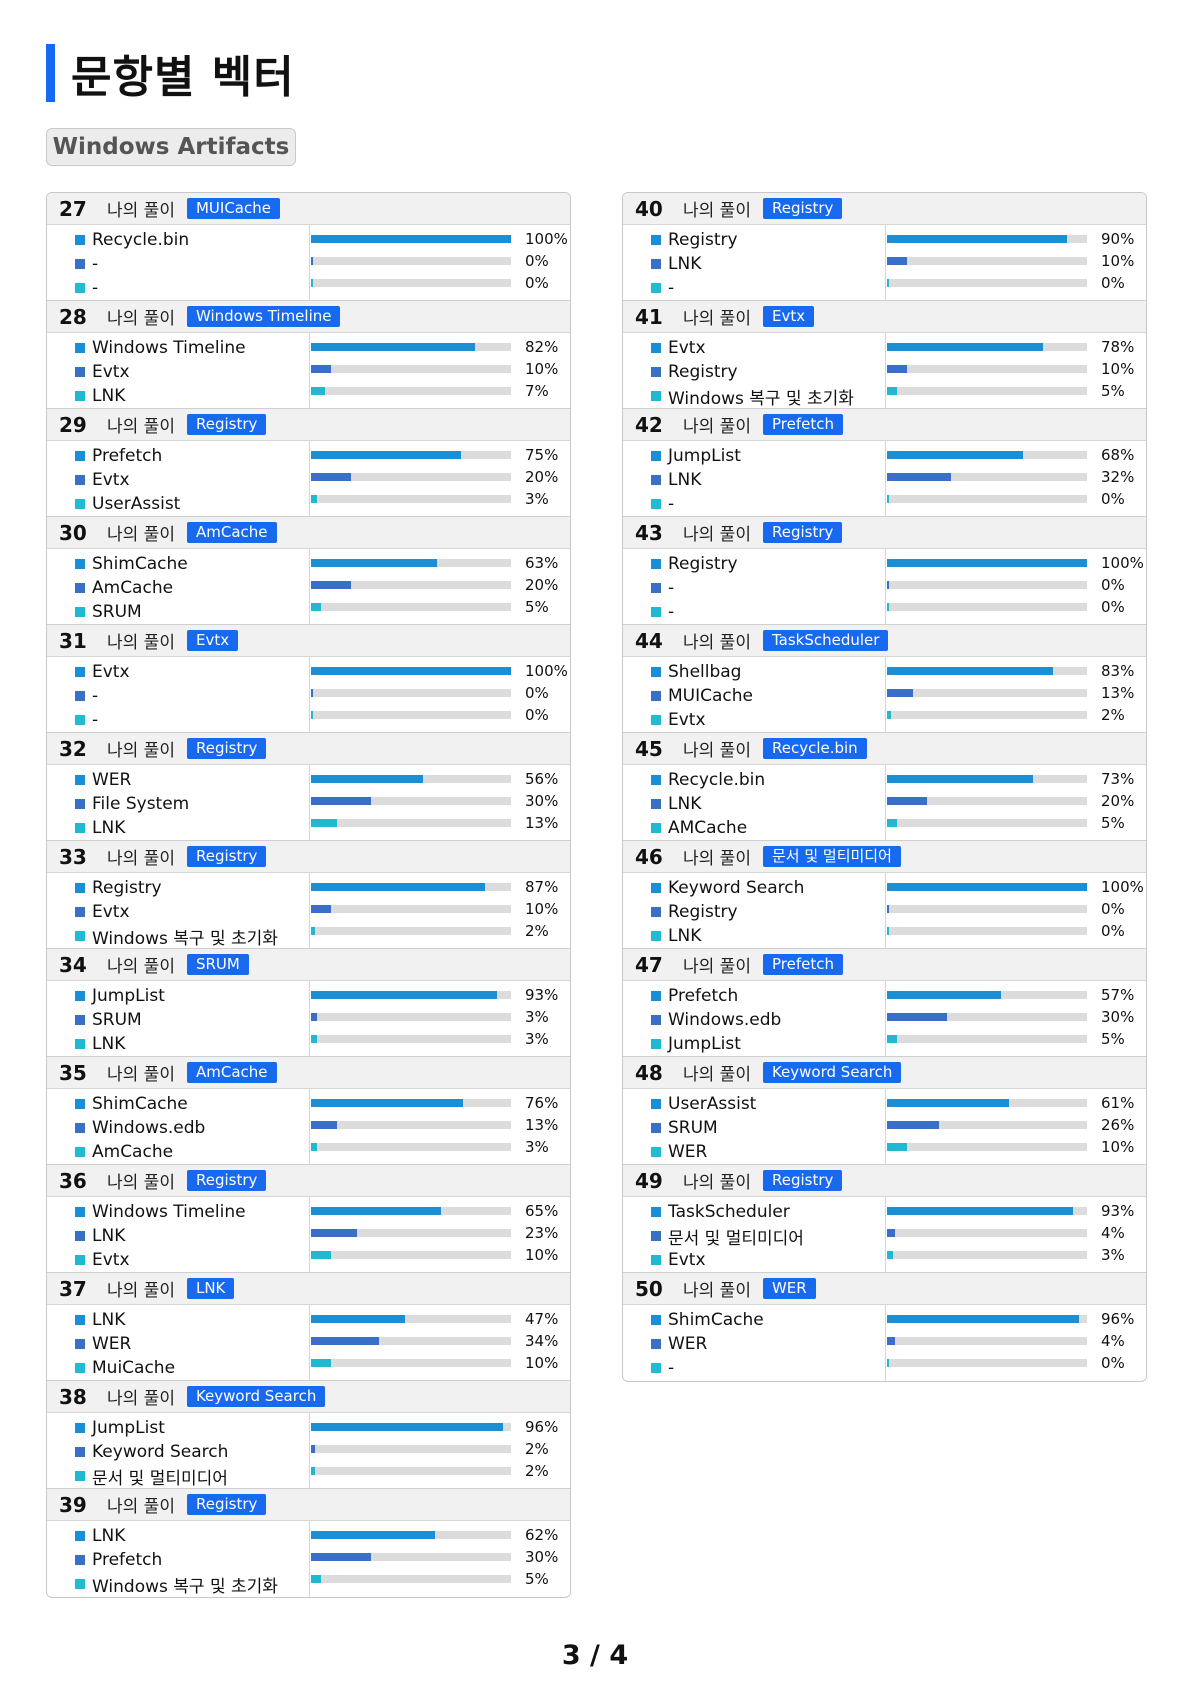 The image size is (1190, 1684). What do you see at coordinates (1113, 1255) in the screenshot?
I see `percent-value: 3%` at bounding box center [1113, 1255].